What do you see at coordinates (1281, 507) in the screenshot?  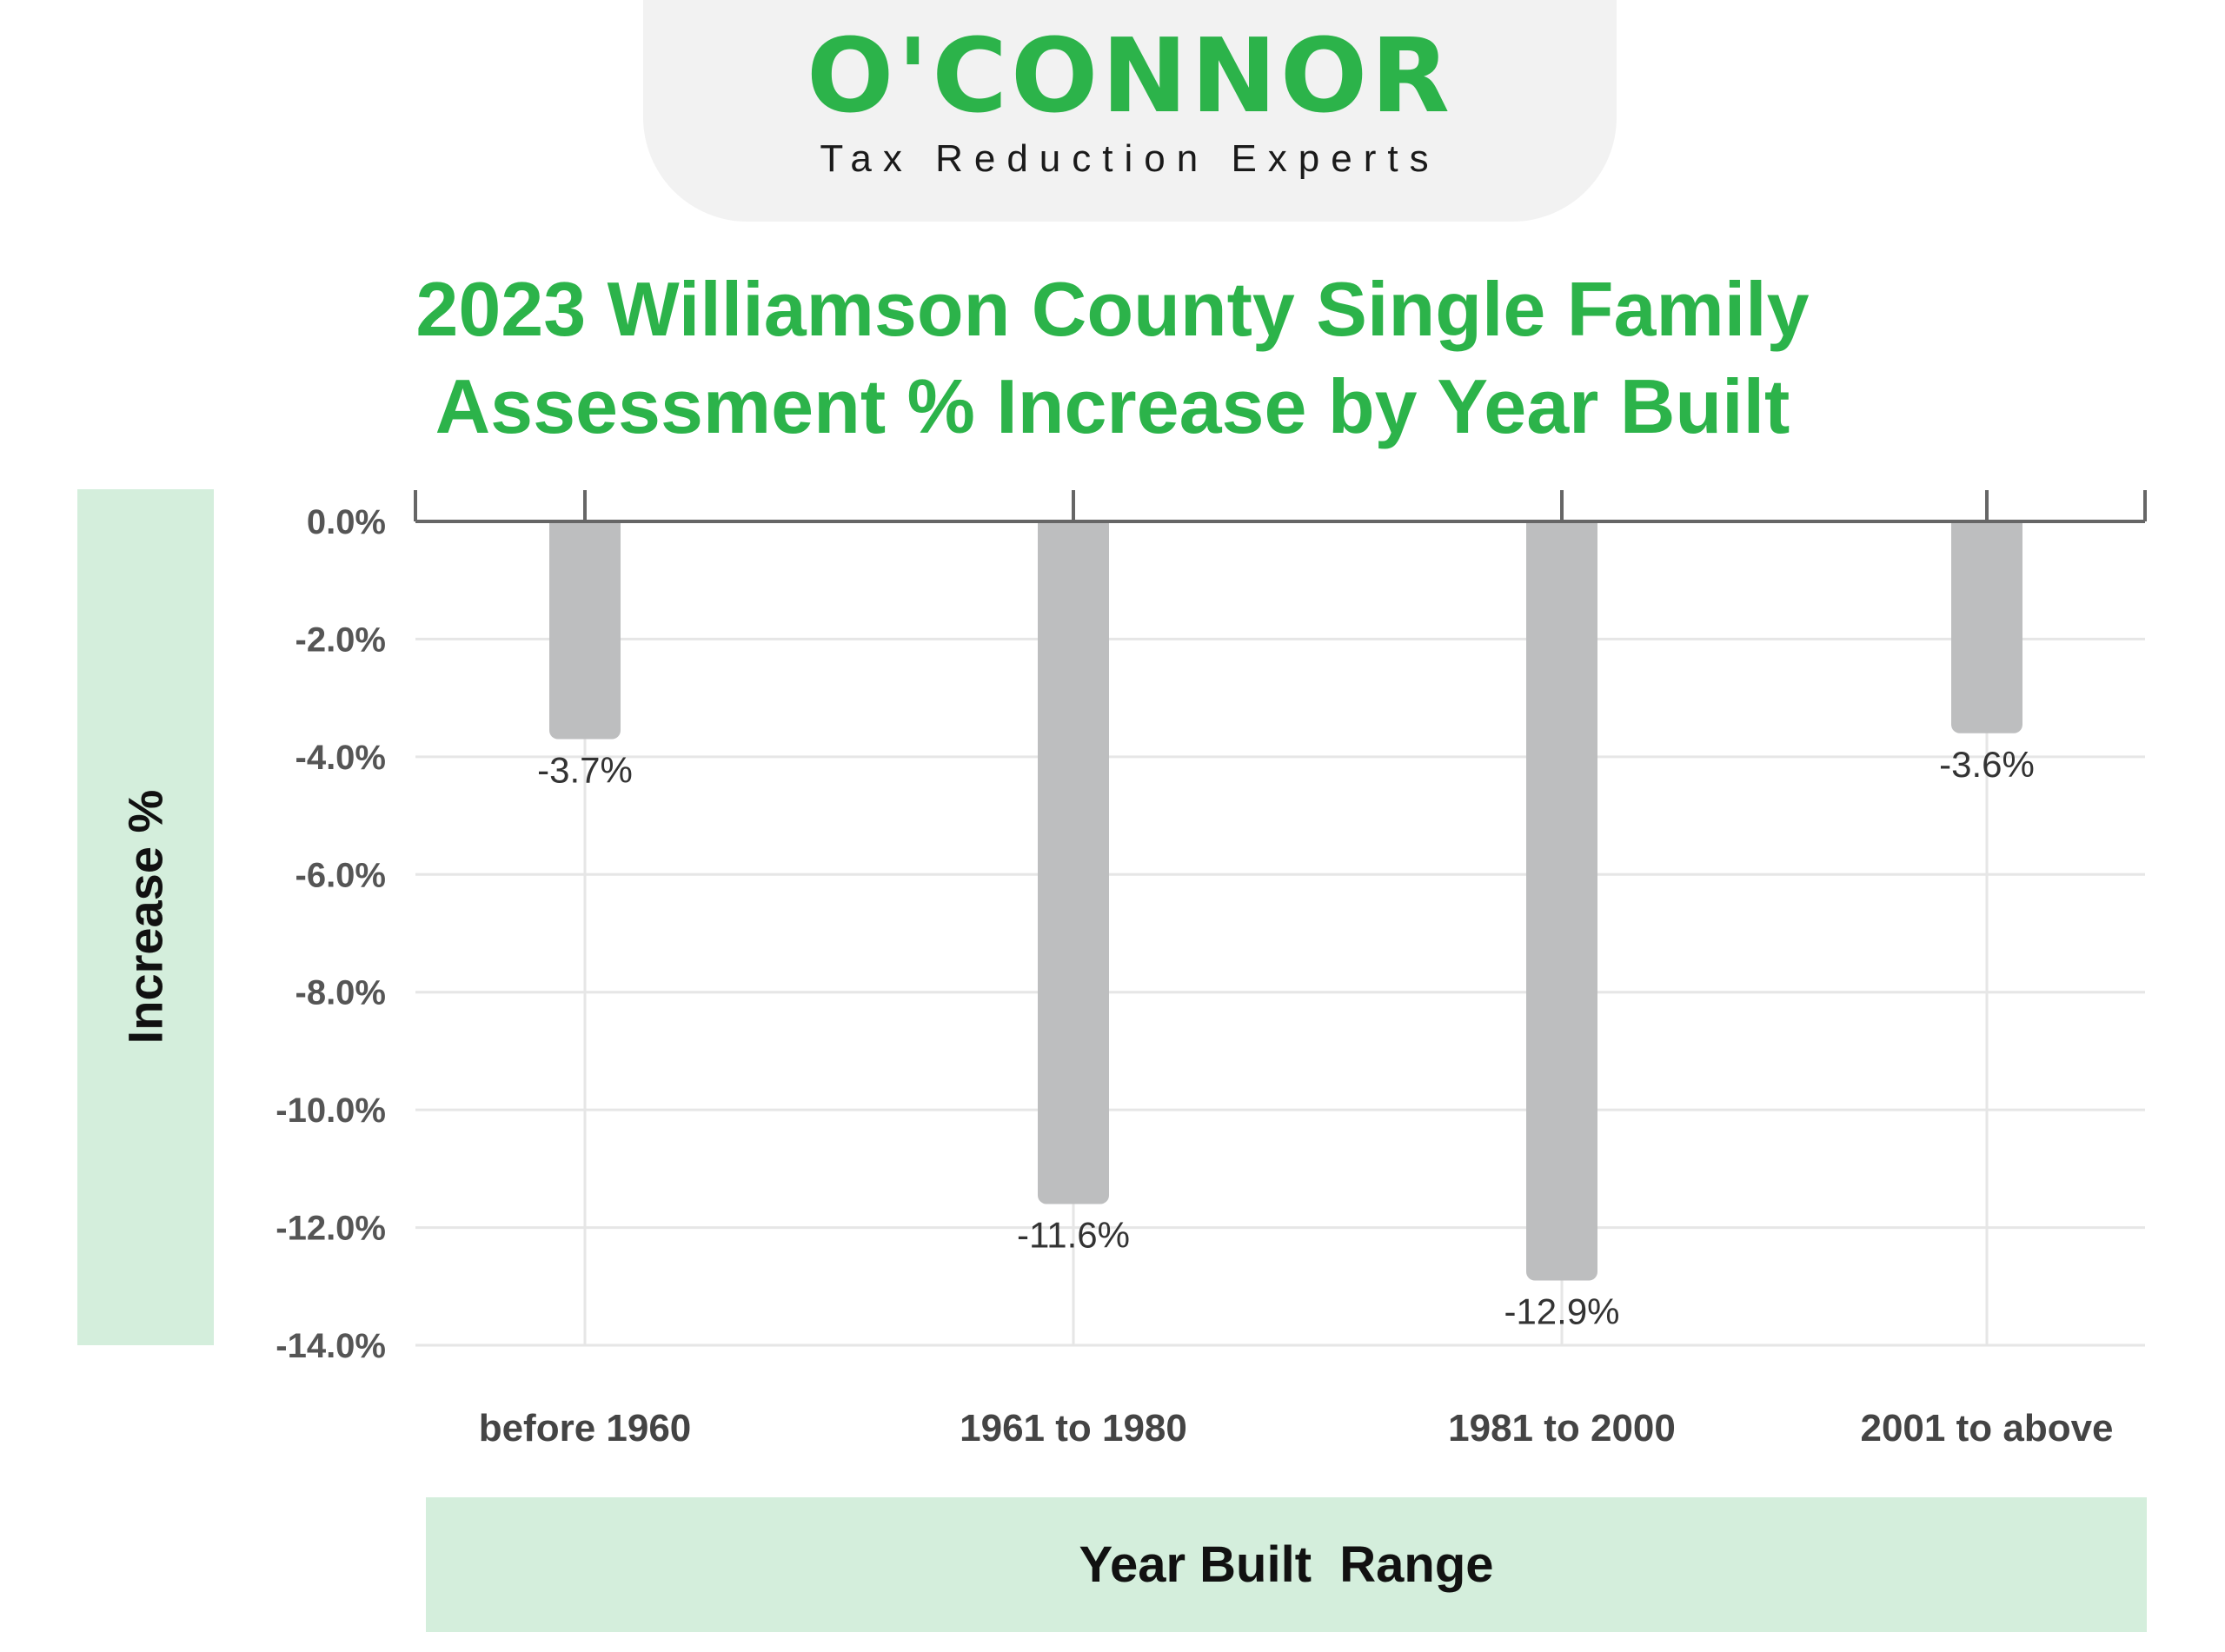 I see `axis-layer` at bounding box center [1281, 507].